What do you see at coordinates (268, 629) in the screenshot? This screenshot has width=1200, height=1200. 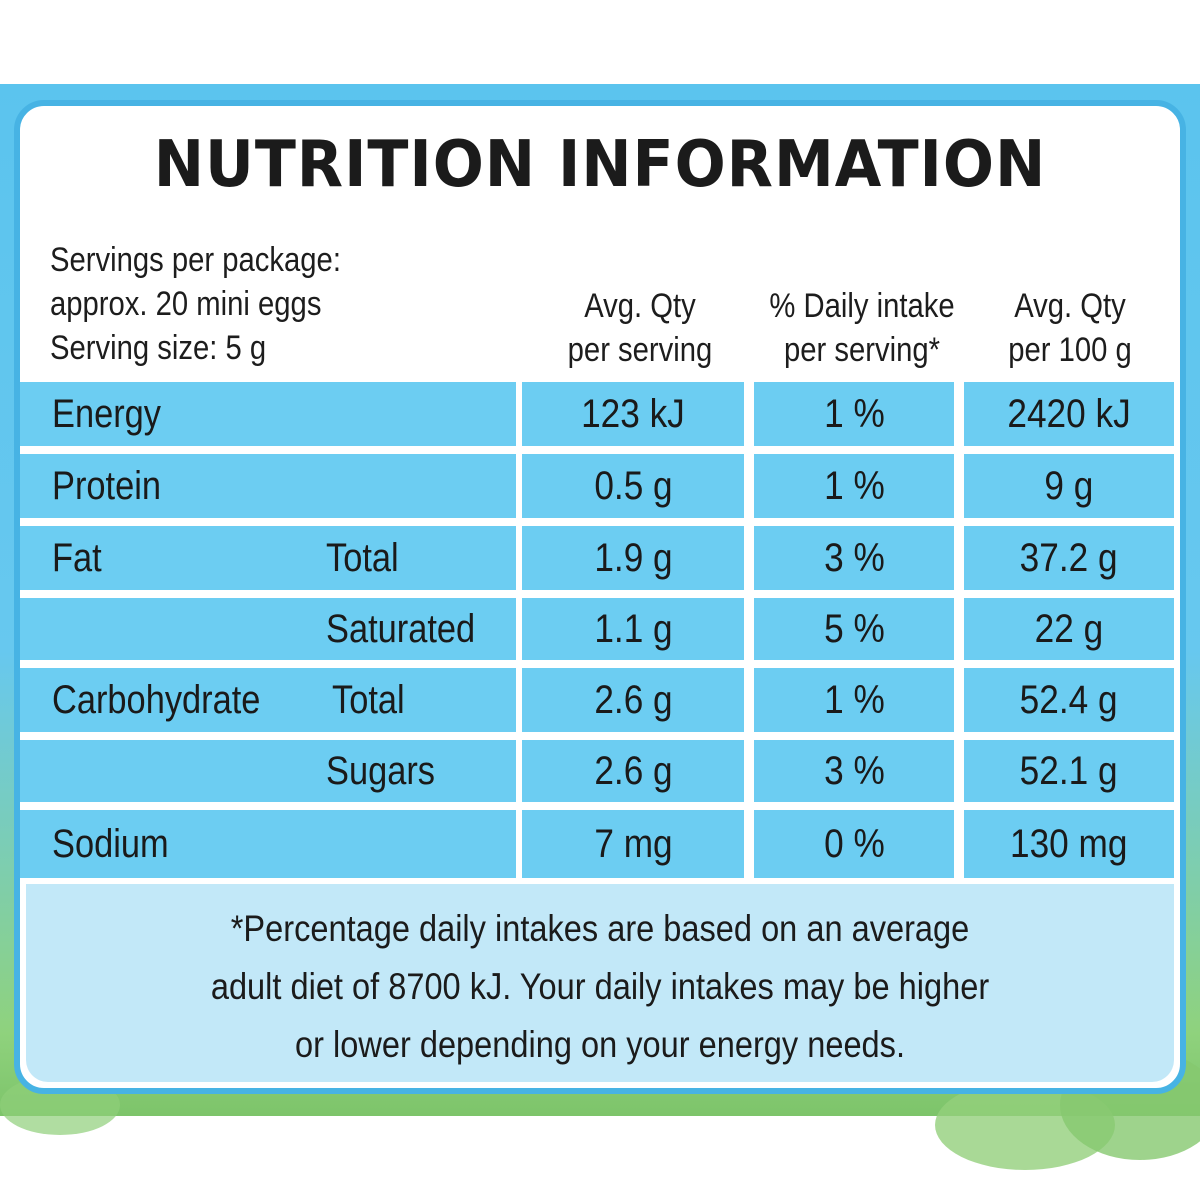 I see `nutrient-label-cell: Saturated` at bounding box center [268, 629].